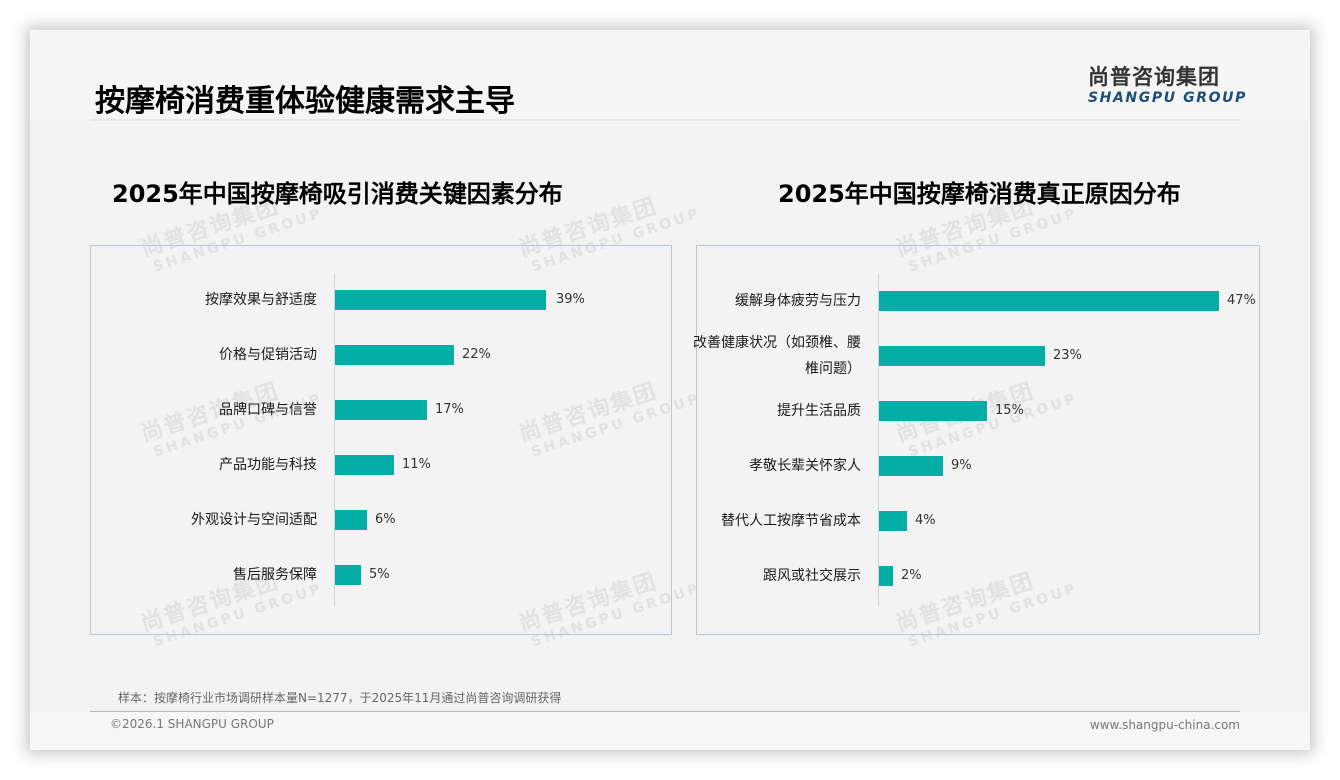  Describe the element at coordinates (1167, 98) in the screenshot. I see `logo-en-text: SHANGPU GROUP` at that location.